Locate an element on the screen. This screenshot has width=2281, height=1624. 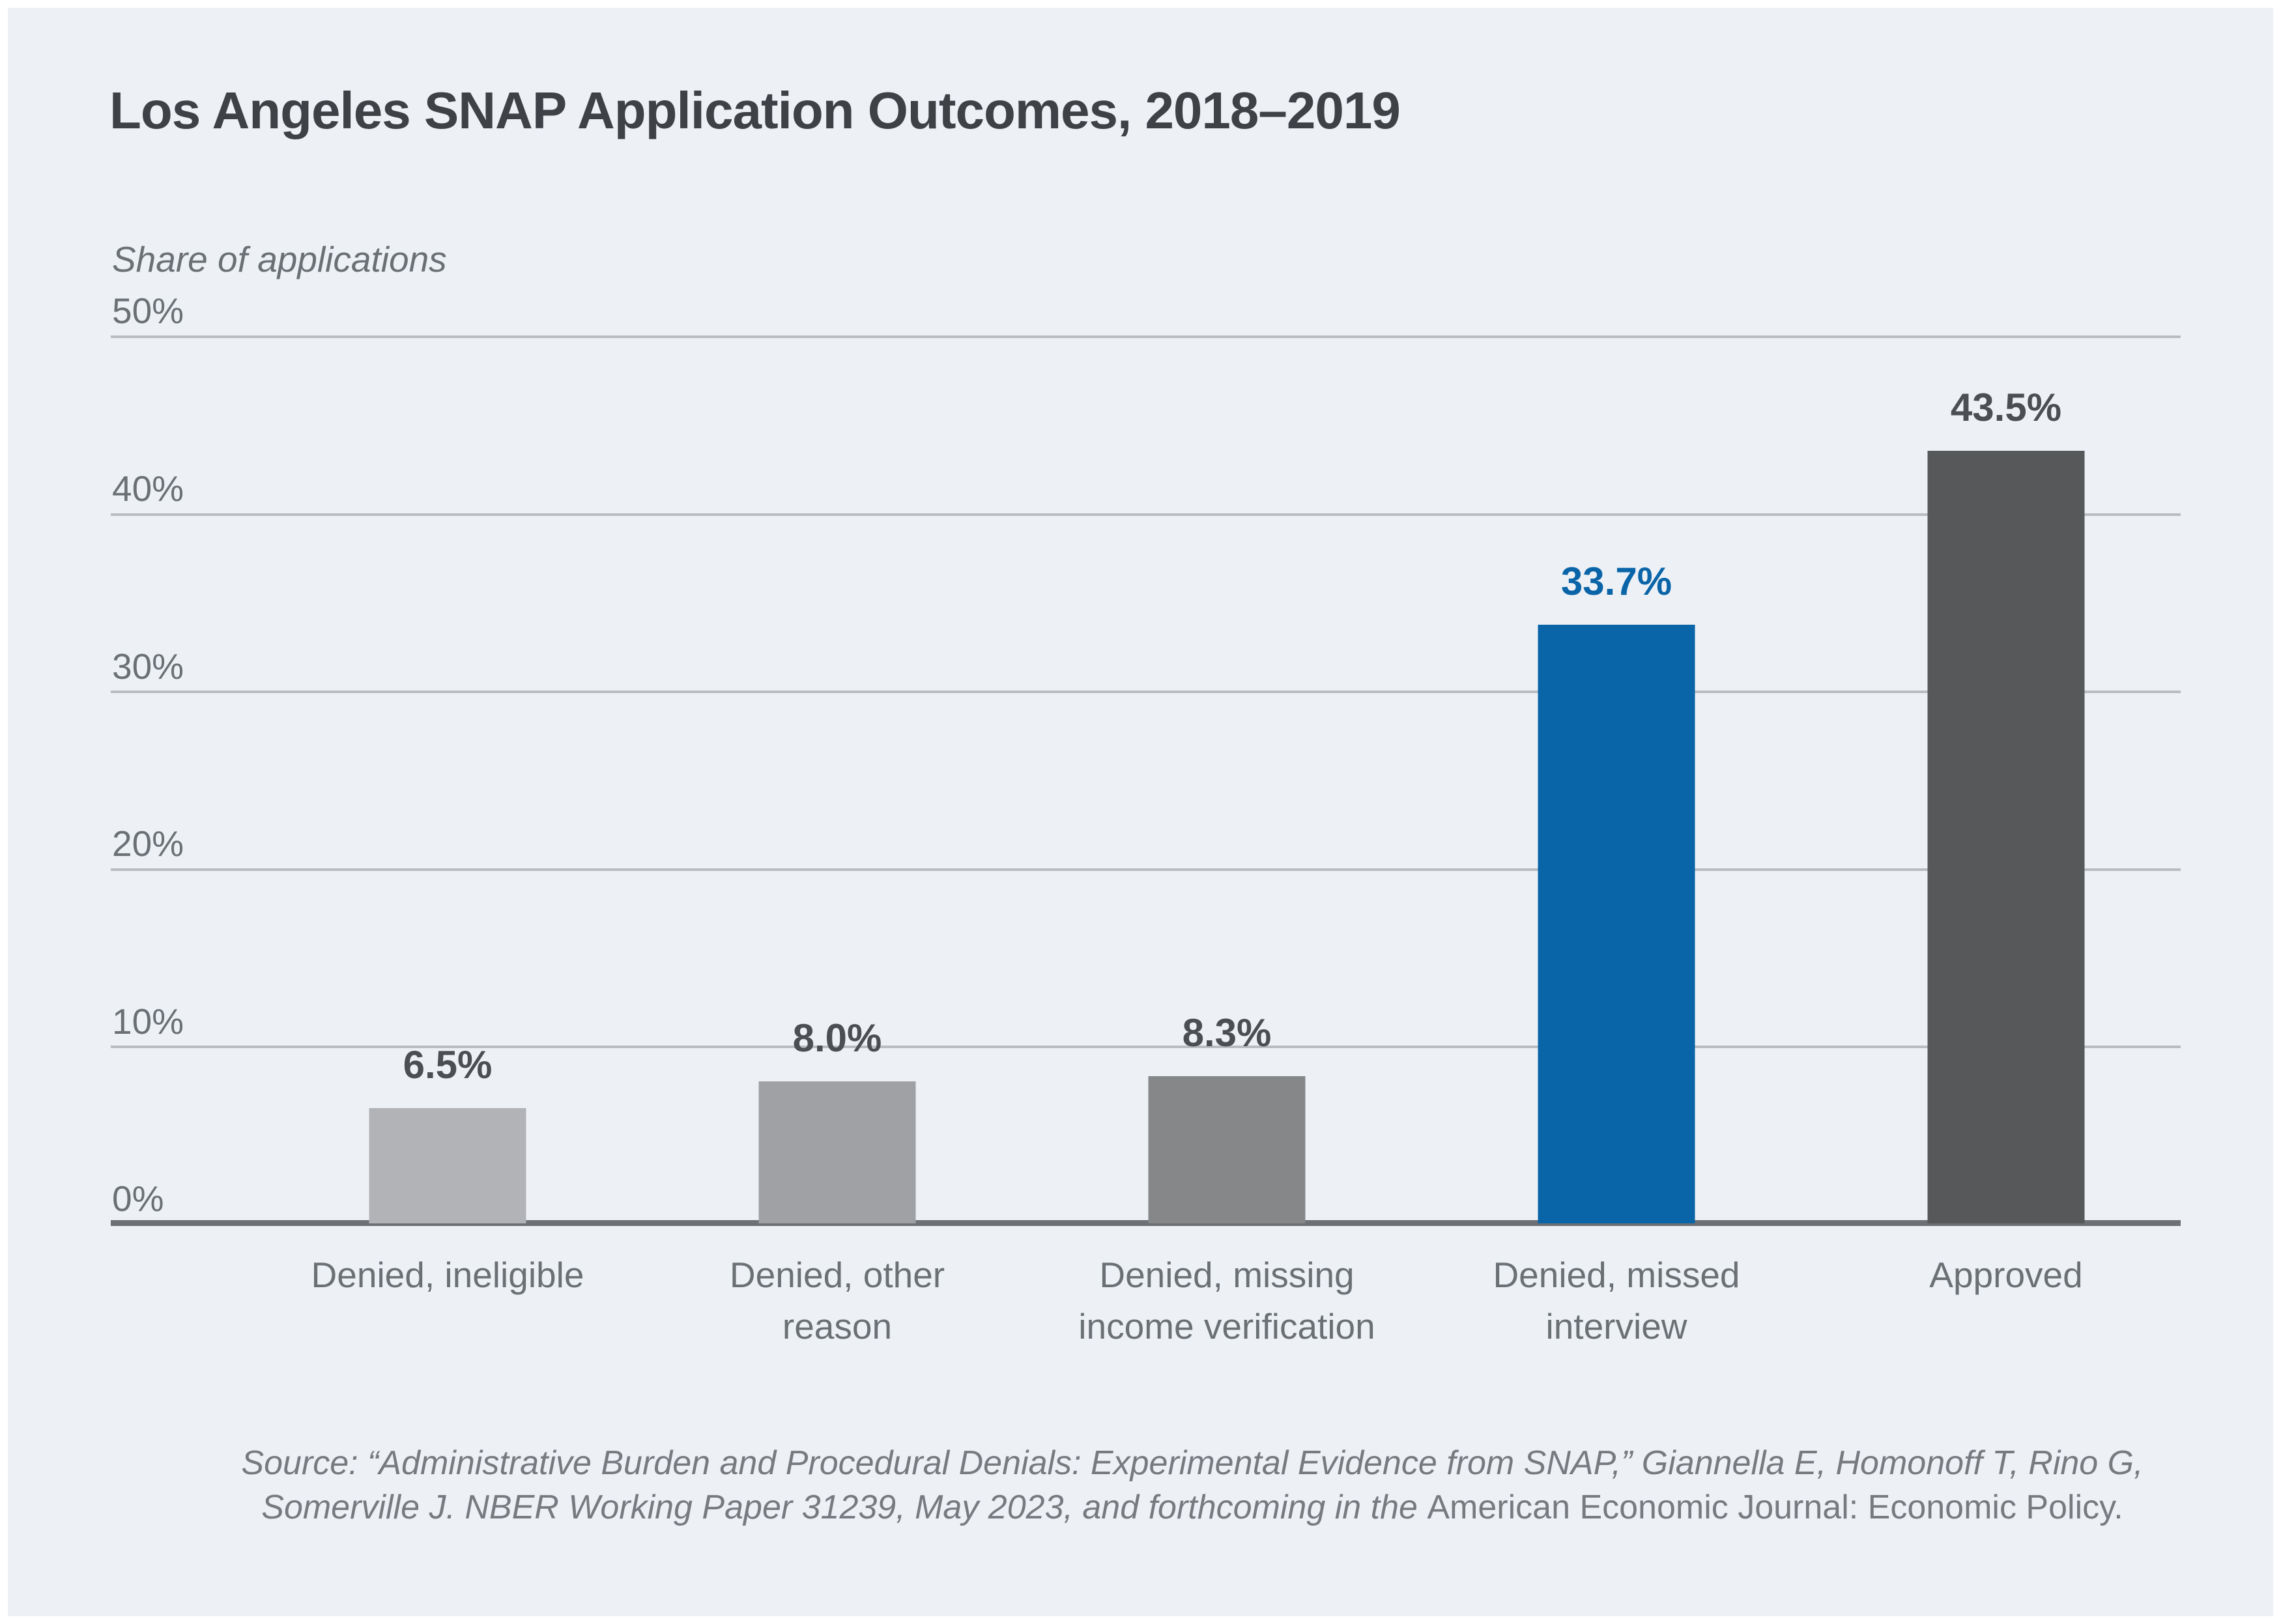
category-label: Denied, other reason is located at coordinates (837, 1301).